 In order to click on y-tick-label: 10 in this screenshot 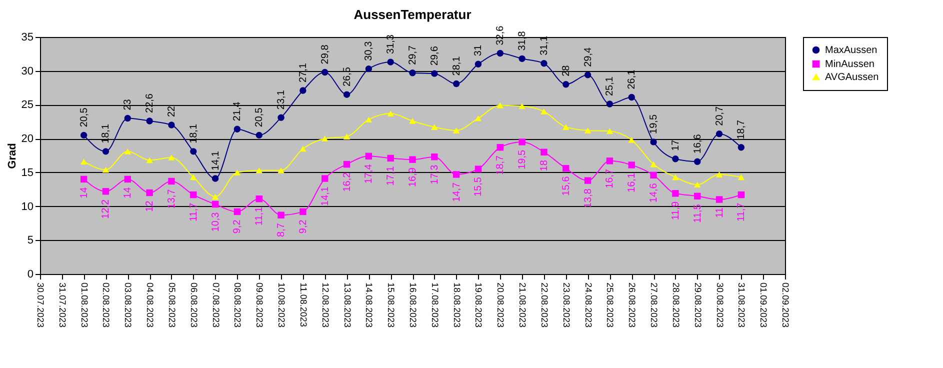, I will do `click(27, 206)`.